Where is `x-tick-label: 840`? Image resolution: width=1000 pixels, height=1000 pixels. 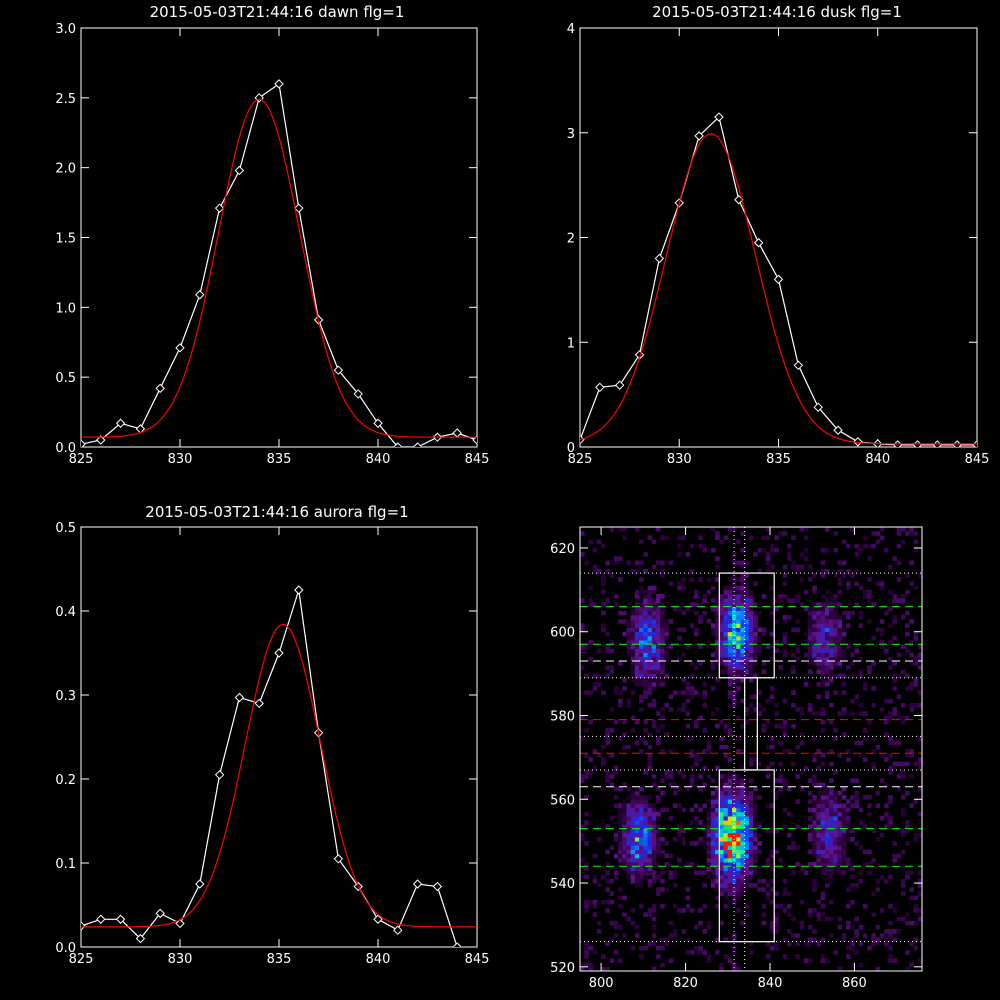
x-tick-label: 840 is located at coordinates (378, 959).